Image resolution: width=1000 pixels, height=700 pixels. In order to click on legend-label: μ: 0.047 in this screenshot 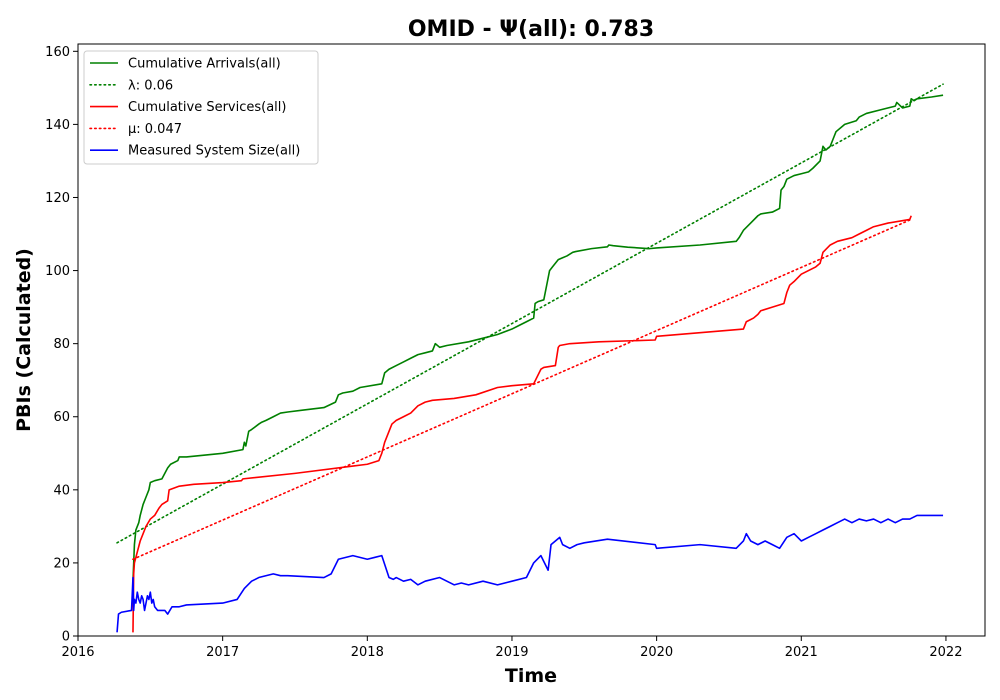, I will do `click(155, 129)`.